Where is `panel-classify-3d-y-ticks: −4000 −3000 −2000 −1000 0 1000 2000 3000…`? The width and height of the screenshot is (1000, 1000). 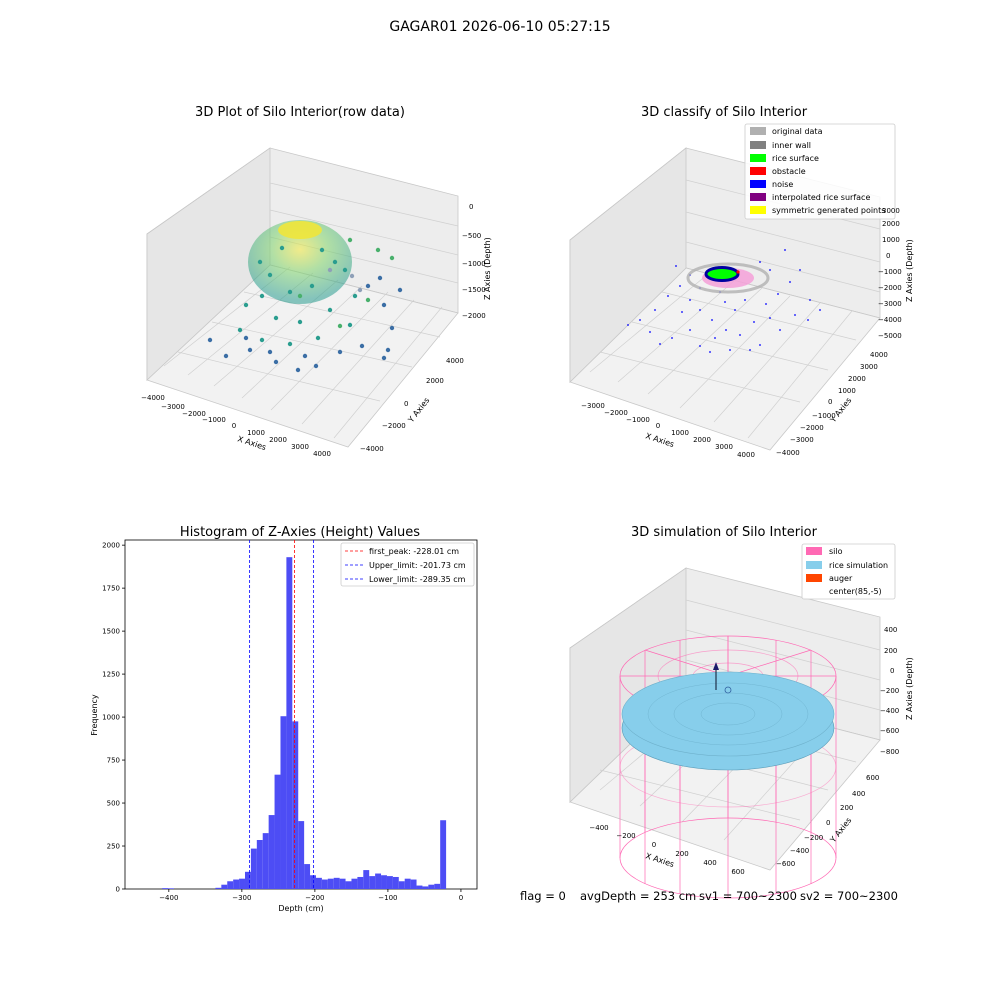 panel-classify-3d-y-ticks: −4000 −3000 −2000 −1000 0 1000 2000 3000… is located at coordinates (832, 404).